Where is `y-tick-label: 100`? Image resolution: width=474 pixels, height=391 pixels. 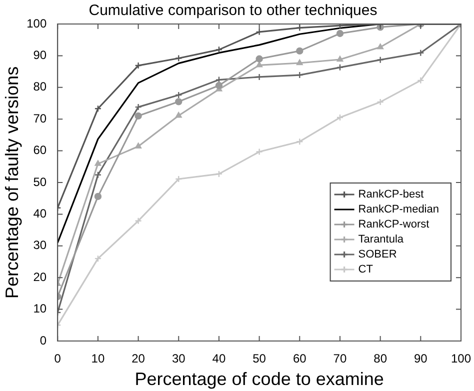
y-tick-label: 100 is located at coordinates (36, 23).